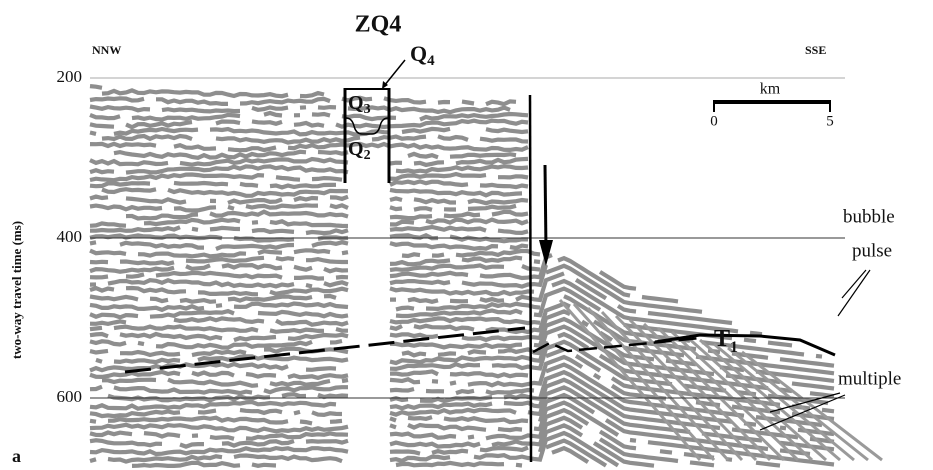 Image resolution: width=933 pixels, height=470 pixels. Describe the element at coordinates (16, 290) in the screenshot. I see `y-axis-label: two-way travel time (ms)` at that location.